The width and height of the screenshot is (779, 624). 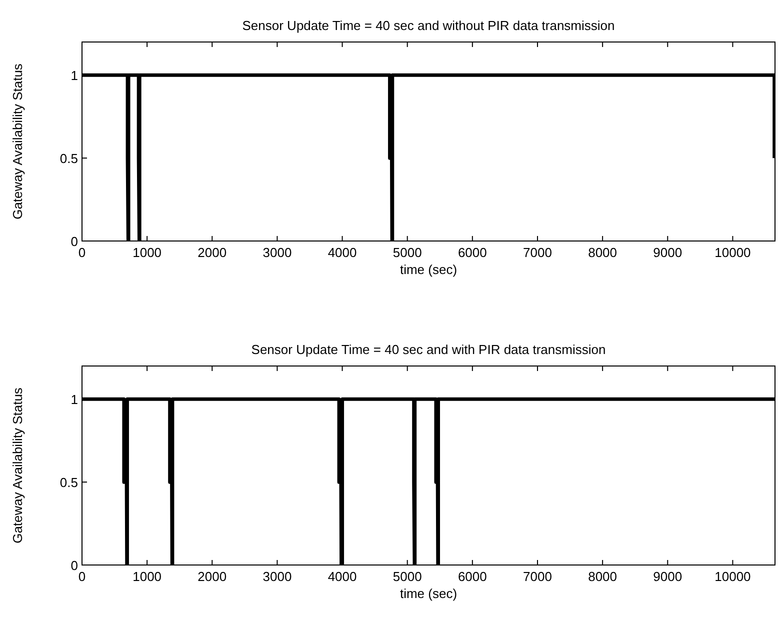 What do you see at coordinates (428, 25) in the screenshot?
I see `chart-title: Sensor Update Time = 40 sec and without PIR data transmission` at bounding box center [428, 25].